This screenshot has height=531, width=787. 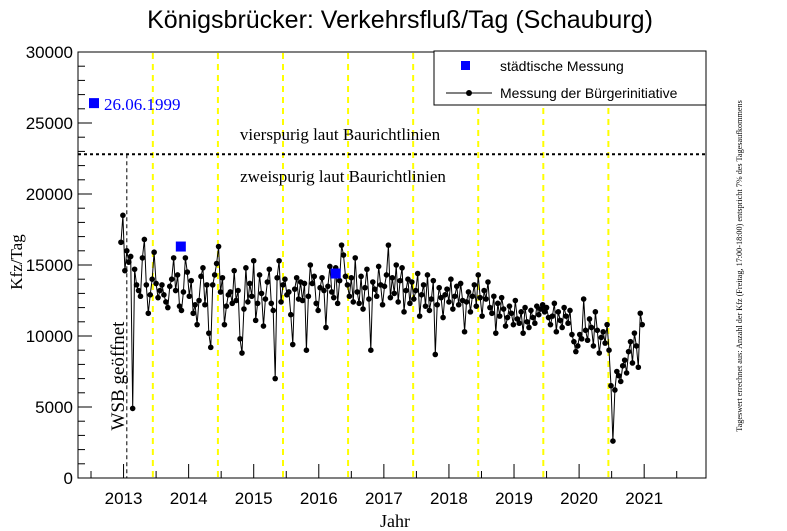 What do you see at coordinates (94, 103) in the screenshot?
I see `annotation-marker` at bounding box center [94, 103].